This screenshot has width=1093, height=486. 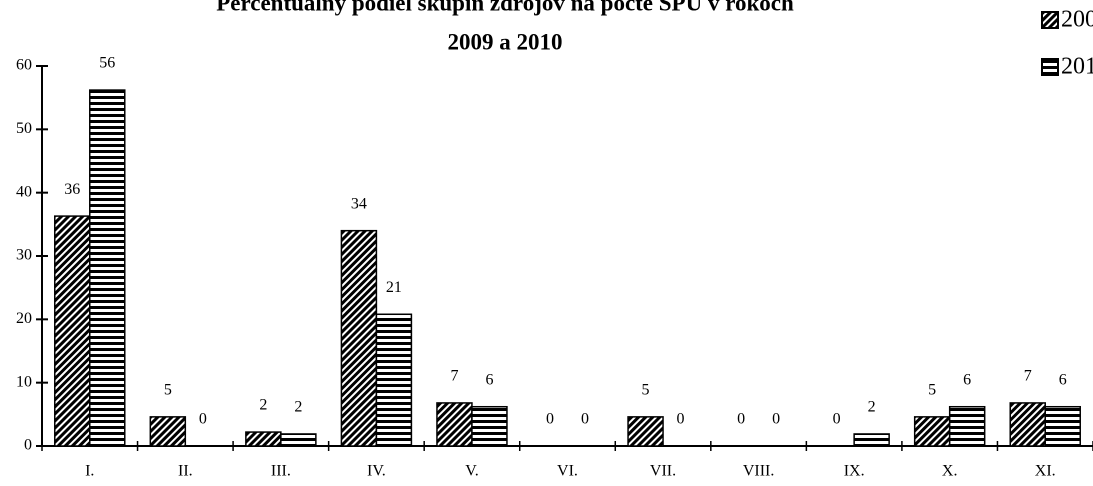 I want to click on x-tick-label: IV., so click(x=376, y=471).